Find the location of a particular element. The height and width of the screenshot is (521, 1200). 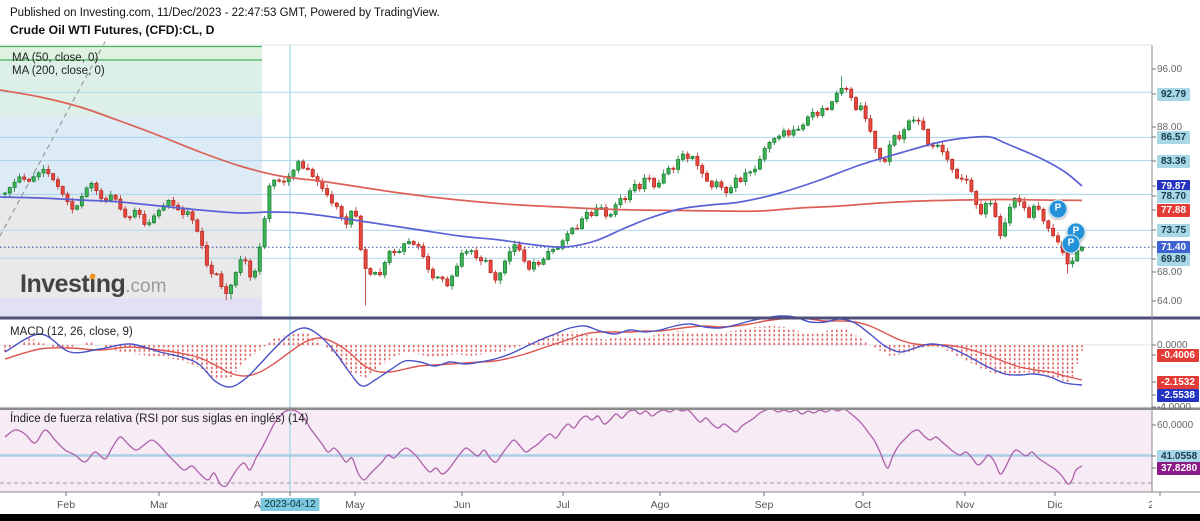

rsi-axis-badge: 41.0558 is located at coordinates (1178, 456).